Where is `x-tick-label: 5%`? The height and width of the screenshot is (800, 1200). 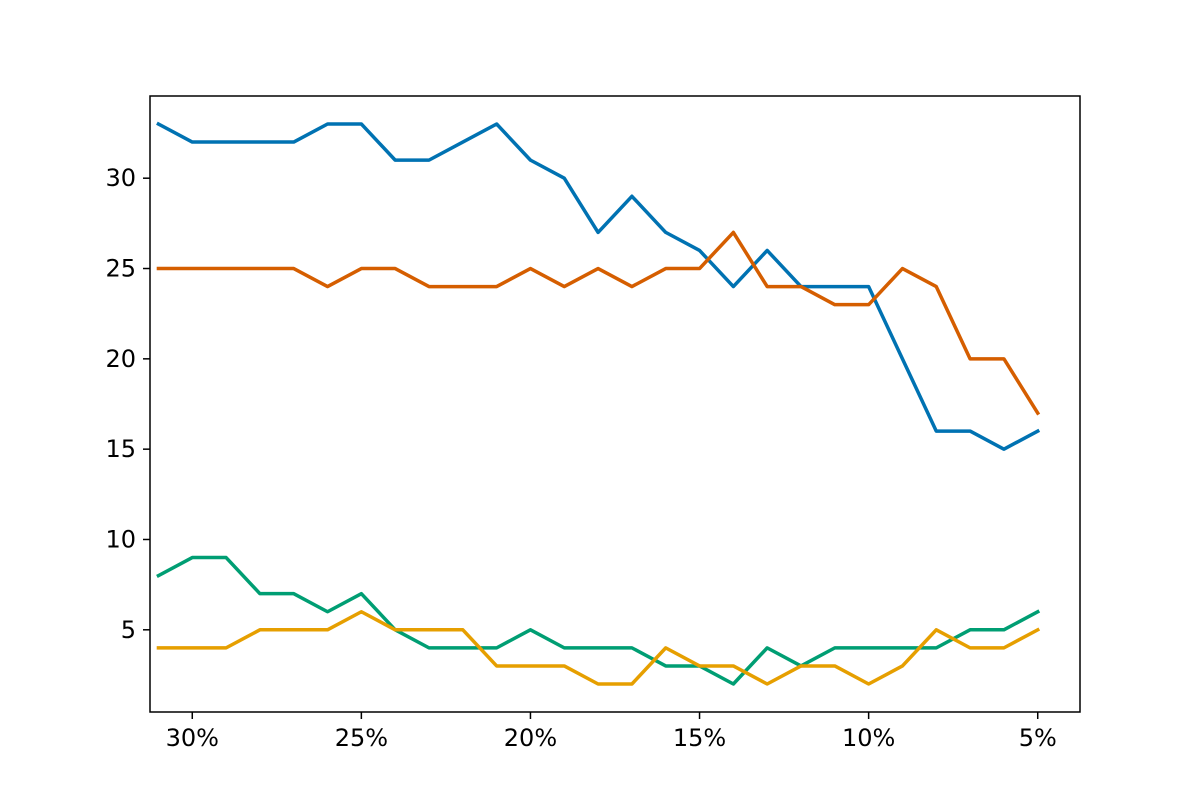
x-tick-label: 5% is located at coordinates (1038, 738).